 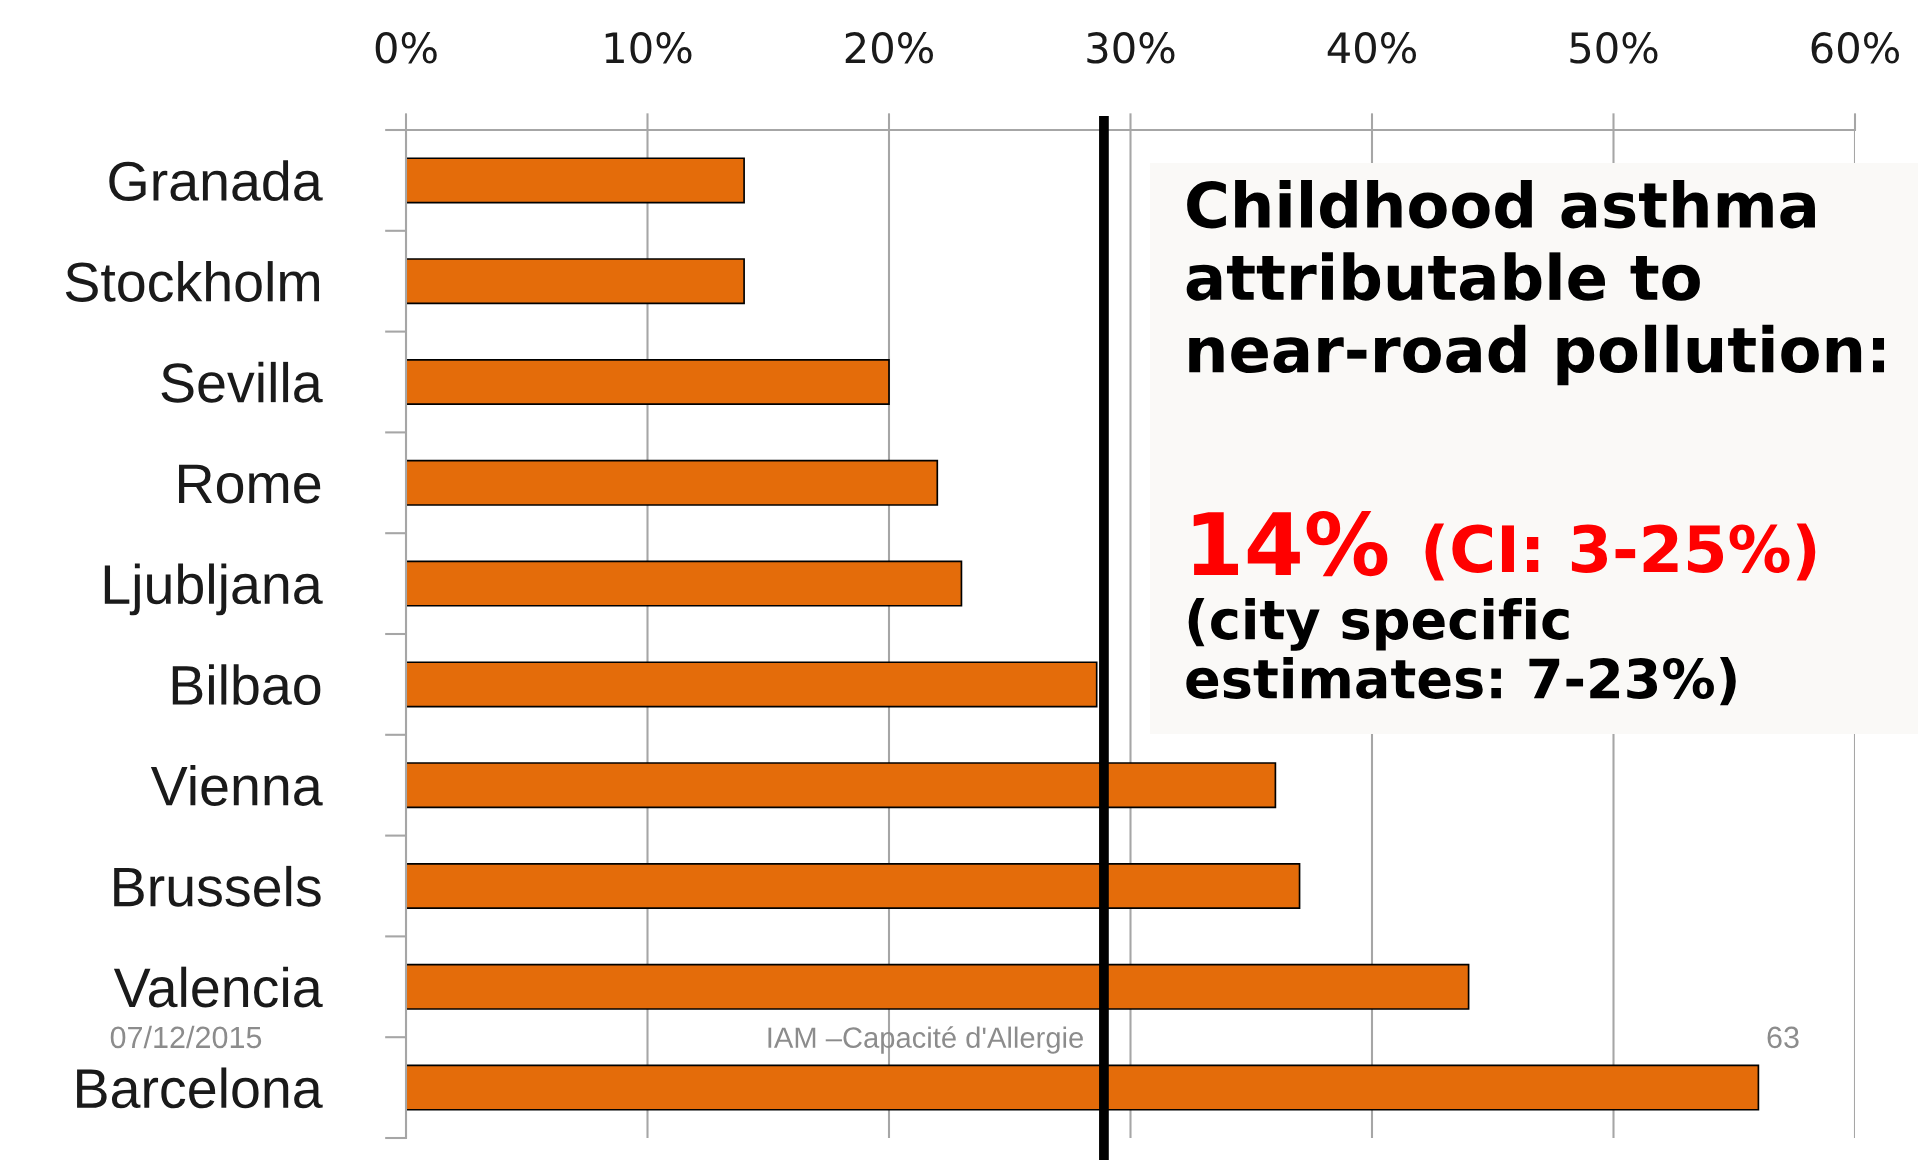 What do you see at coordinates (406, 48) in the screenshot?
I see `x-tick-label: 0%` at bounding box center [406, 48].